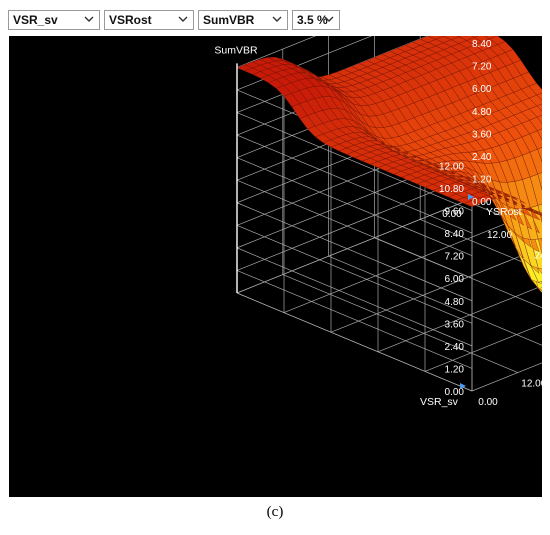  I want to click on z-tick-label-left: 0.00, so click(455, 392).